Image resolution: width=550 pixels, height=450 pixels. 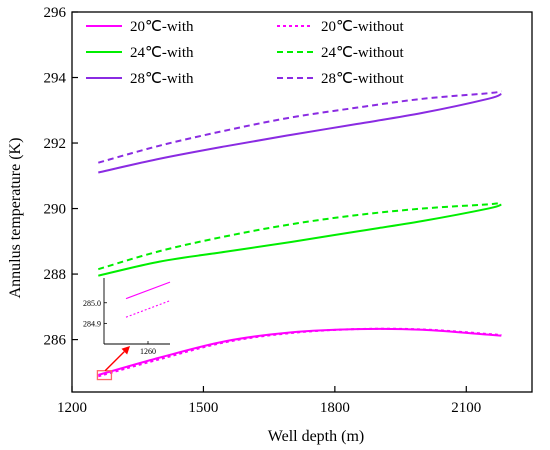 What do you see at coordinates (335, 408) in the screenshot?
I see `x-tick-label: 1800` at bounding box center [335, 408].